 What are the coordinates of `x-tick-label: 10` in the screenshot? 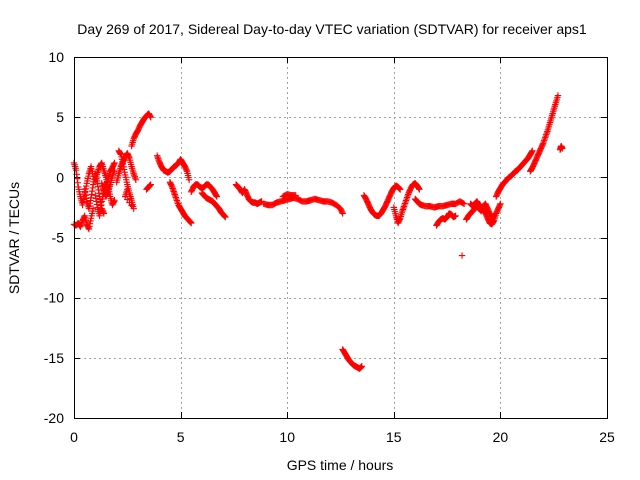 It's located at (287, 437).